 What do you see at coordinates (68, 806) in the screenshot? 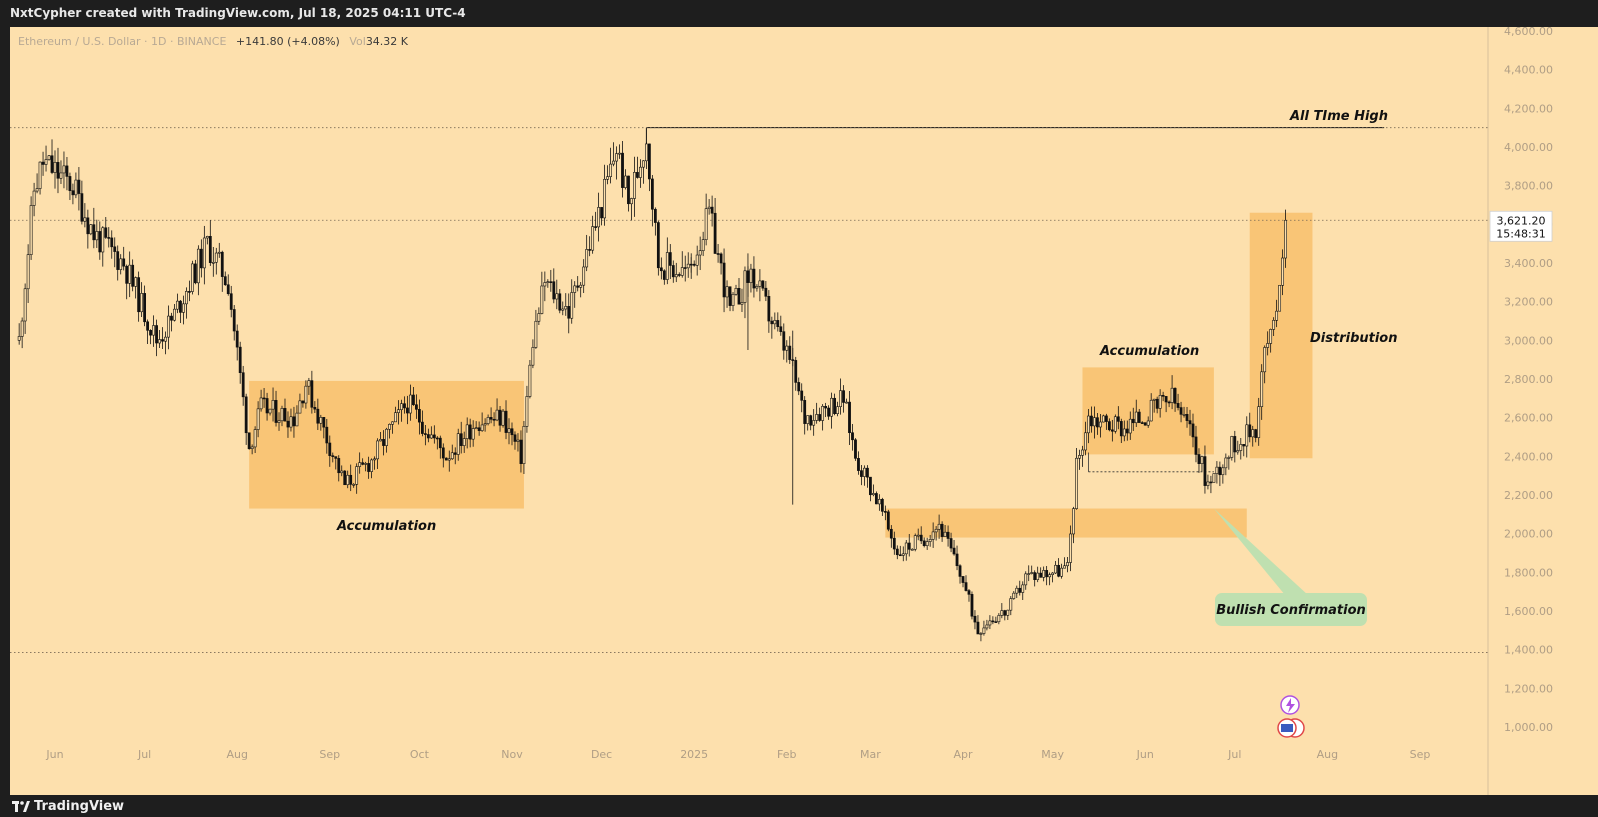
I see `tradingview-brand: TradingView` at bounding box center [68, 806].